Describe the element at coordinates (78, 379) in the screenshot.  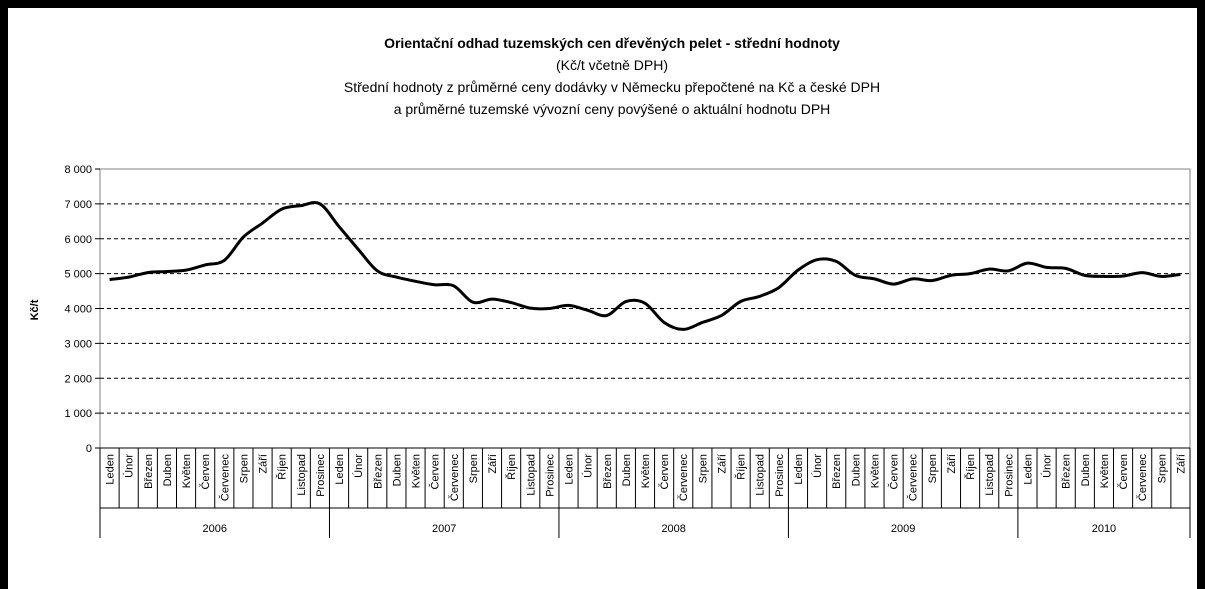
I see `y-tick-label: 2 000` at that location.